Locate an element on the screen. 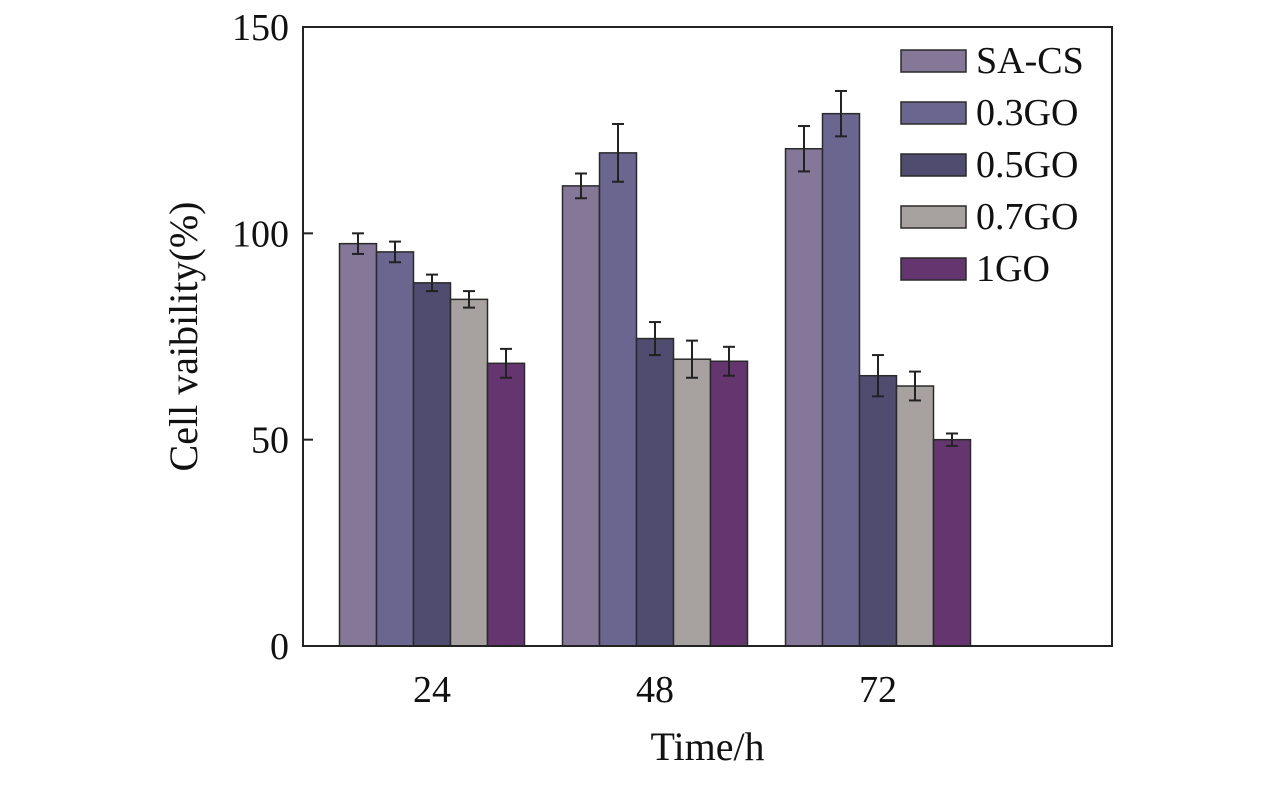  legend: SA-CS 0.3GO 0.5GO 0.7GO 1GO is located at coordinates (992, 165).